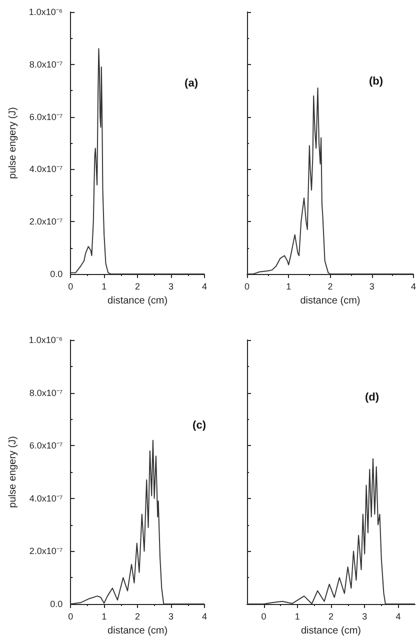 Image resolution: width=419 pixels, height=641 pixels. I want to click on annotation: (b), so click(376, 82).